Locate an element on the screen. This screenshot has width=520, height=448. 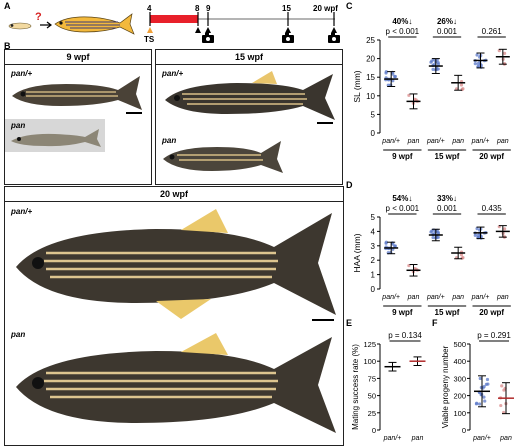
panel-label-d: D is located at coordinates (349, 185).